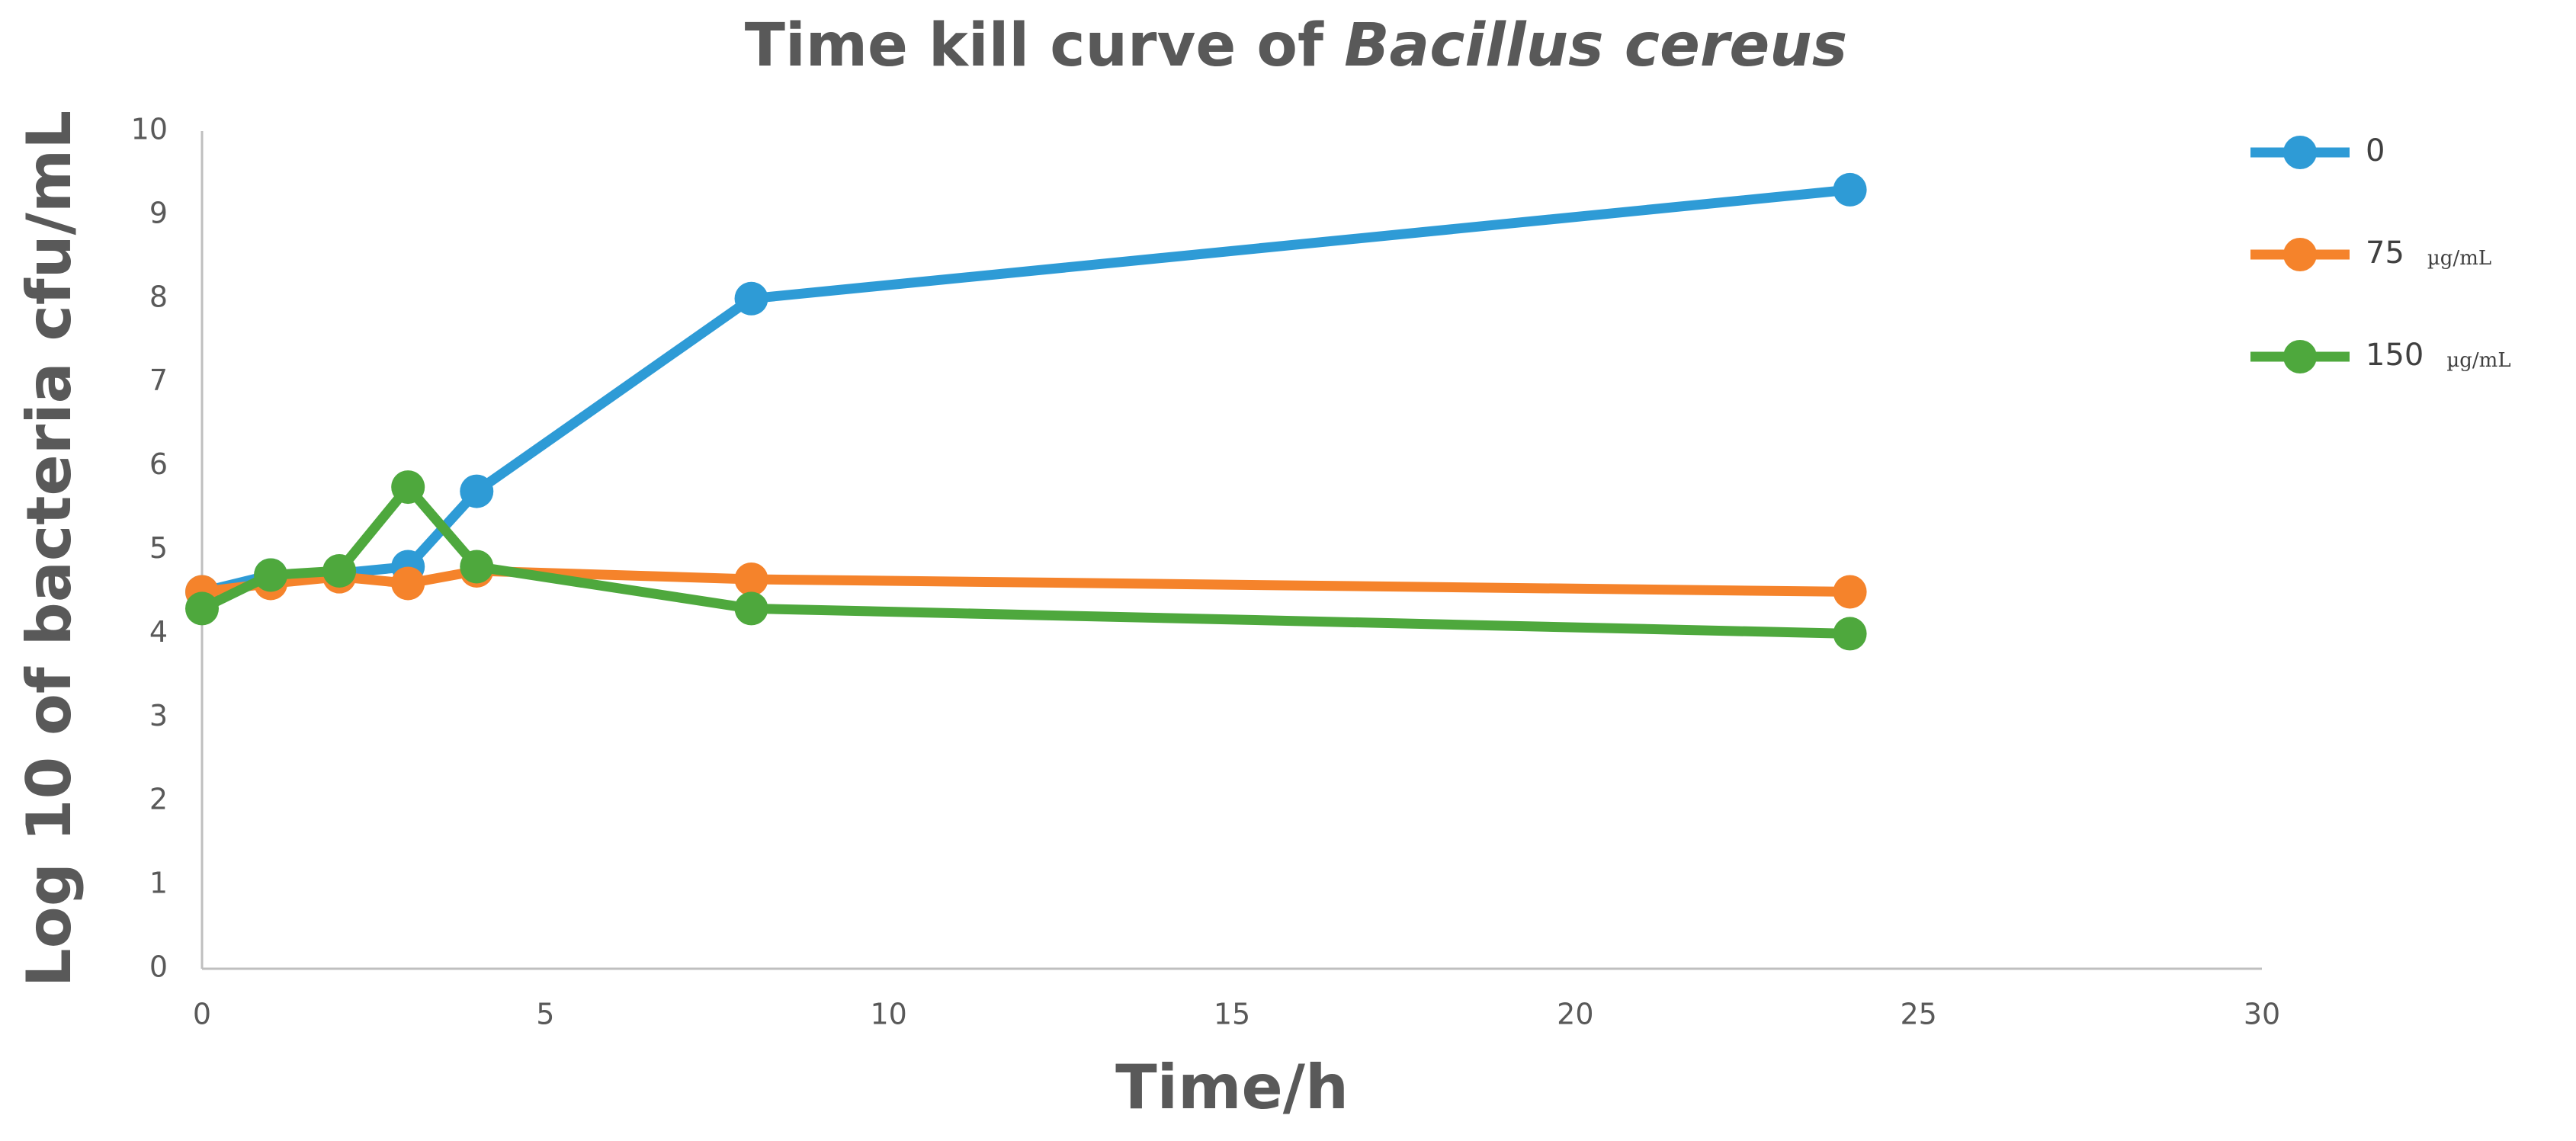  I want to click on y-axis-label: Log 10 of bacteria cfu/mL, so click(49, 549).